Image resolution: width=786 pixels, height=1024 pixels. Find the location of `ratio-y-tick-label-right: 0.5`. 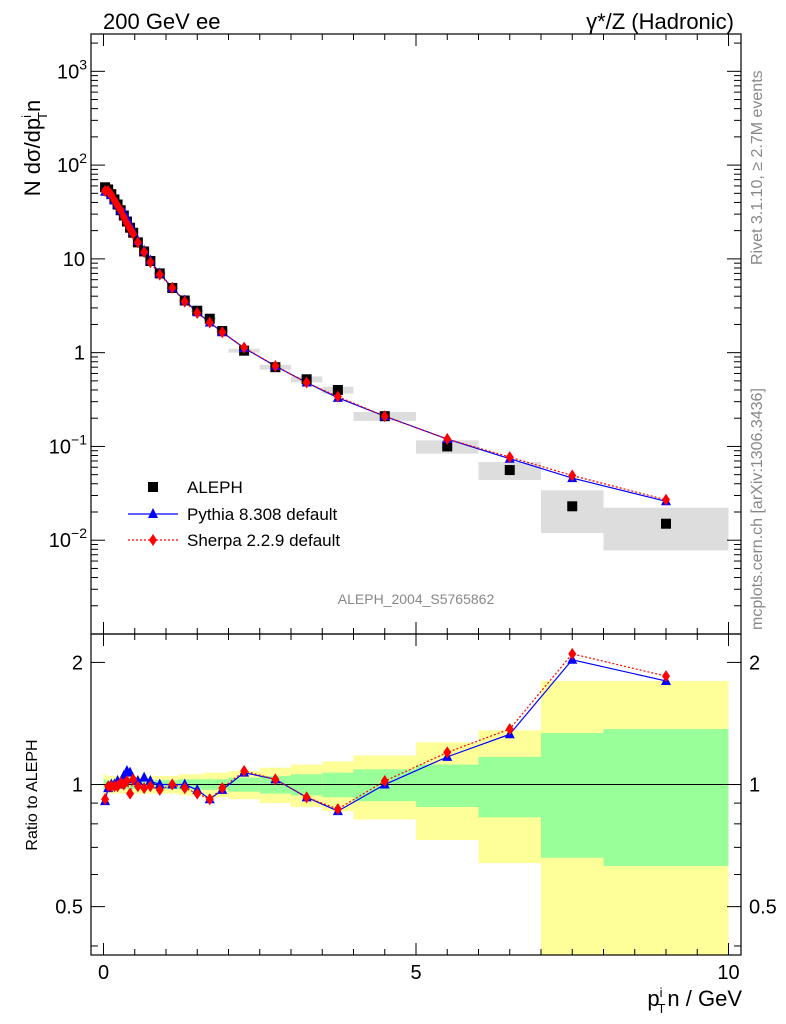

ratio-y-tick-label-right: 0.5 is located at coordinates (763, 908).